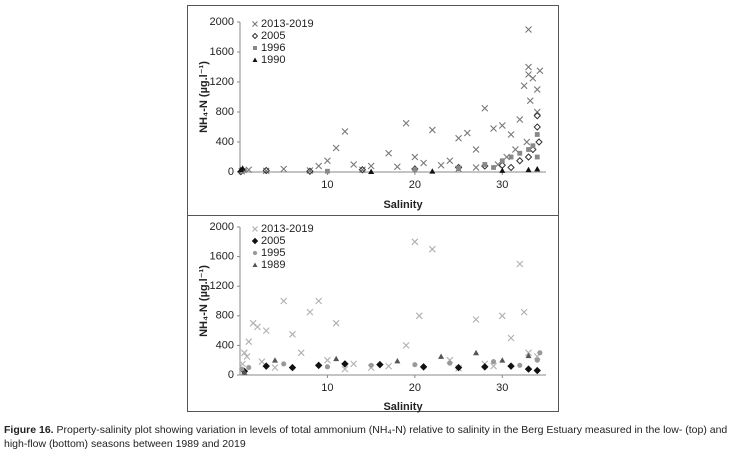 The height and width of the screenshot is (457, 746). What do you see at coordinates (225, 142) in the screenshot?
I see `y-tick-label: 400` at bounding box center [225, 142].